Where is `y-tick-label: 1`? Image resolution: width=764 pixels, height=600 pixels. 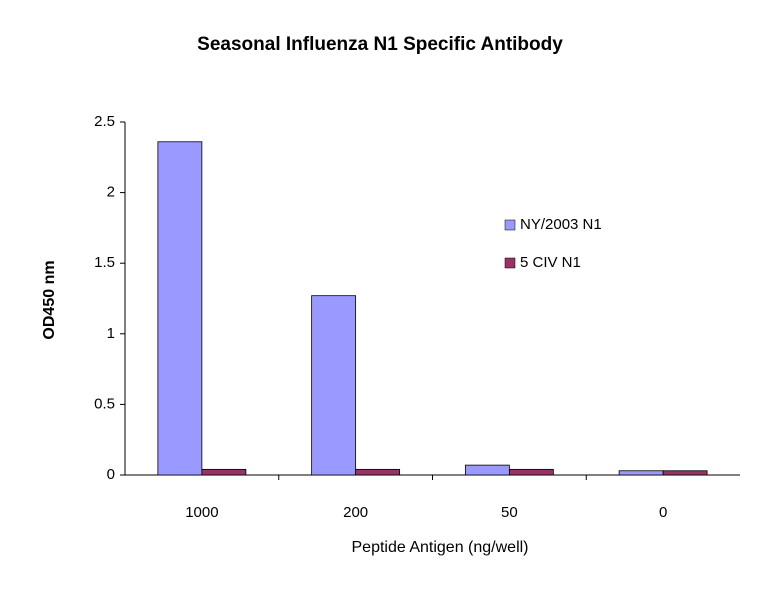
y-tick-label: 1 is located at coordinates (111, 333).